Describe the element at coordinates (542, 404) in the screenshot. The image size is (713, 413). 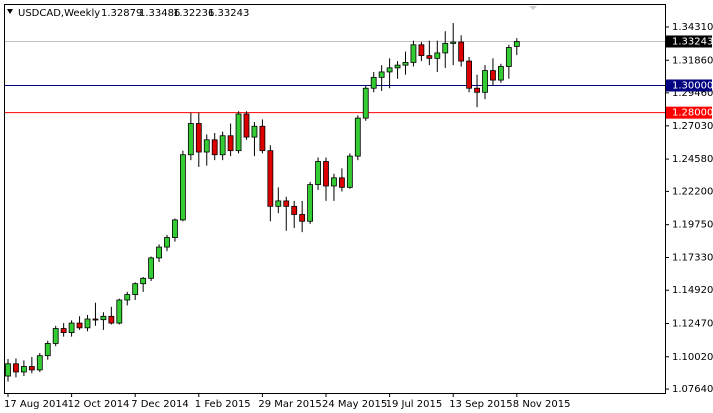
I see `x-tick-label: 8 Nov 2015` at that location.